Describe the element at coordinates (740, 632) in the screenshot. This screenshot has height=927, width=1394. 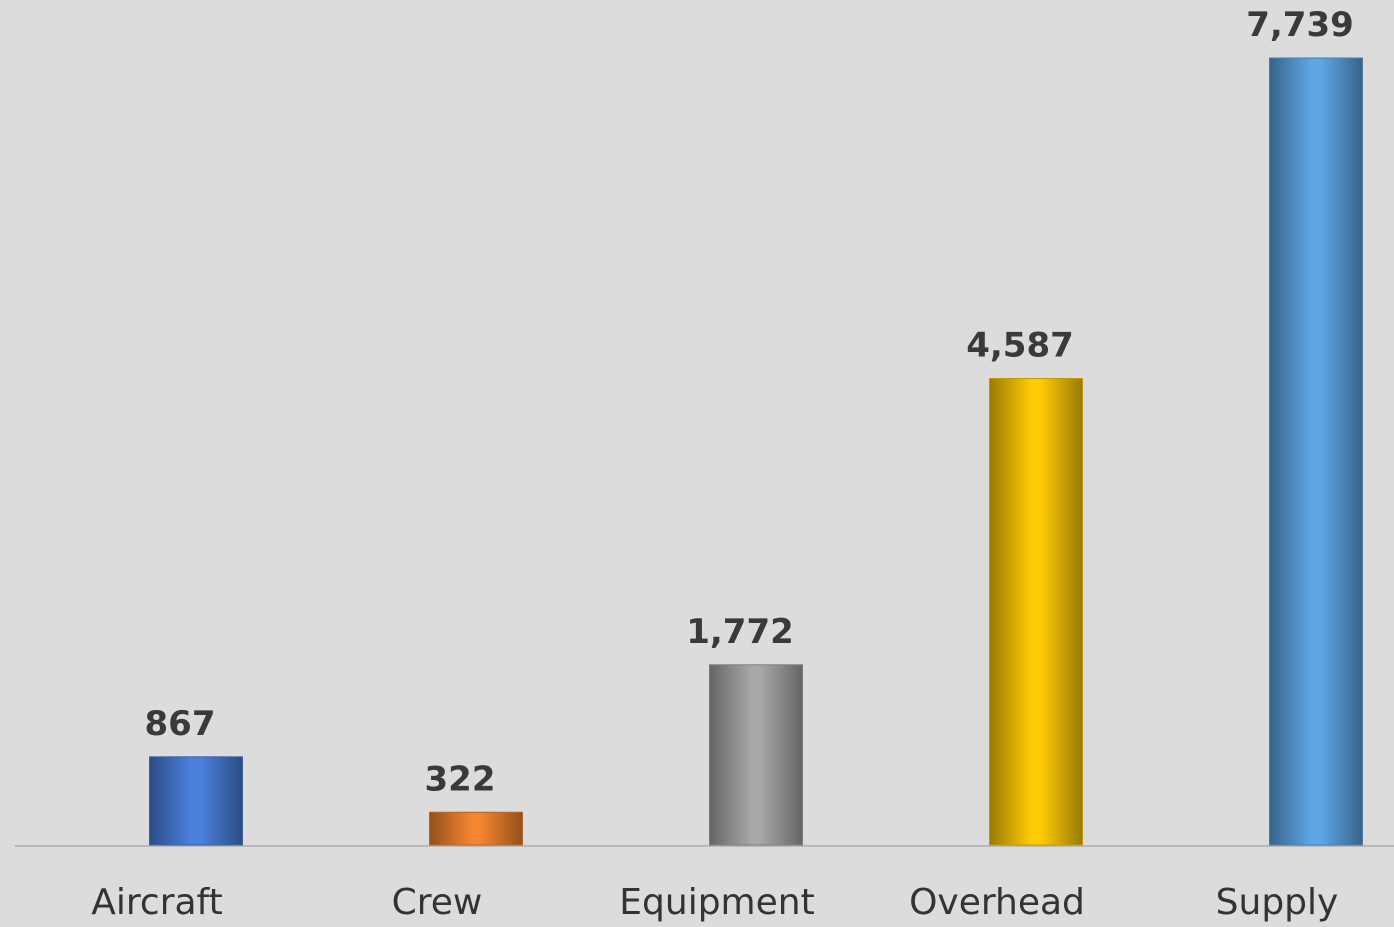
I see `value-label: 1,772` at that location.